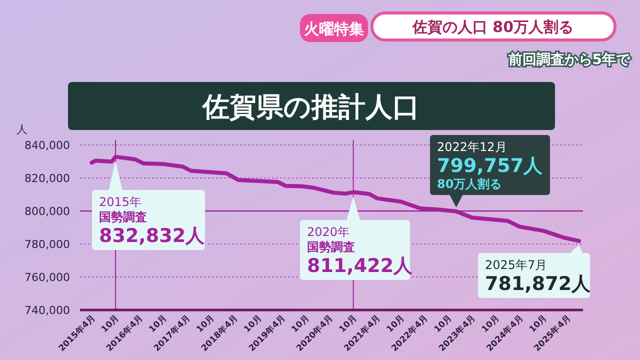 This screenshot has width=640, height=360. I want to click on annotation: 2015年, so click(120, 202).